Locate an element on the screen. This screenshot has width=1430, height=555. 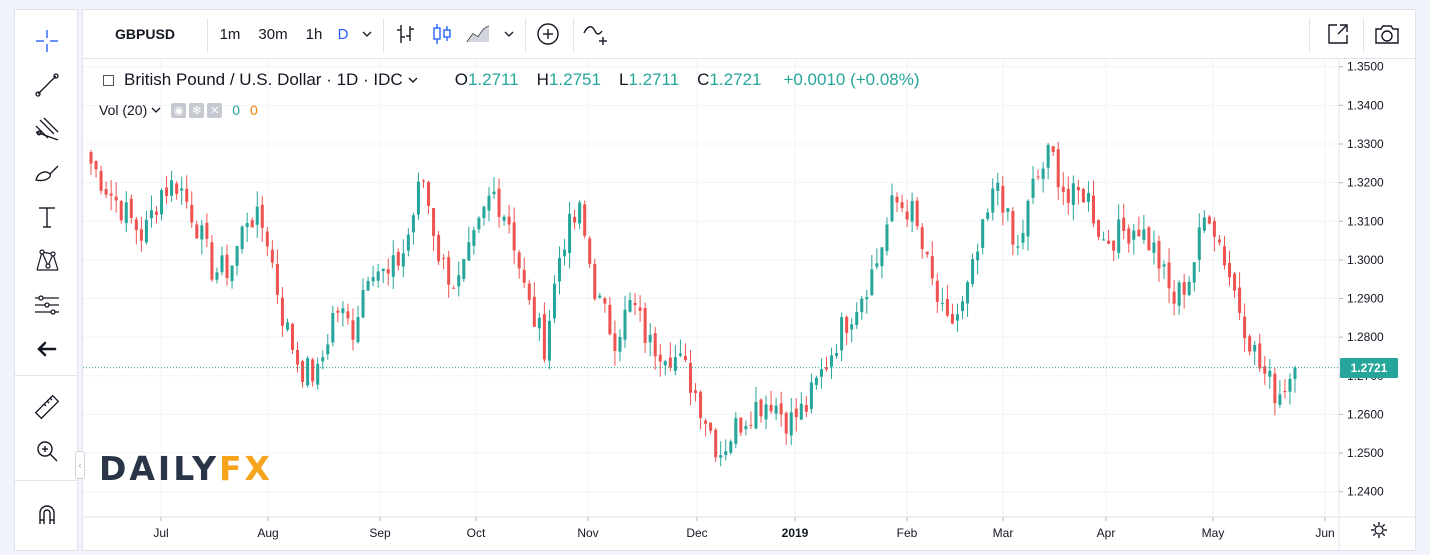
text-icon is located at coordinates (47, 217).